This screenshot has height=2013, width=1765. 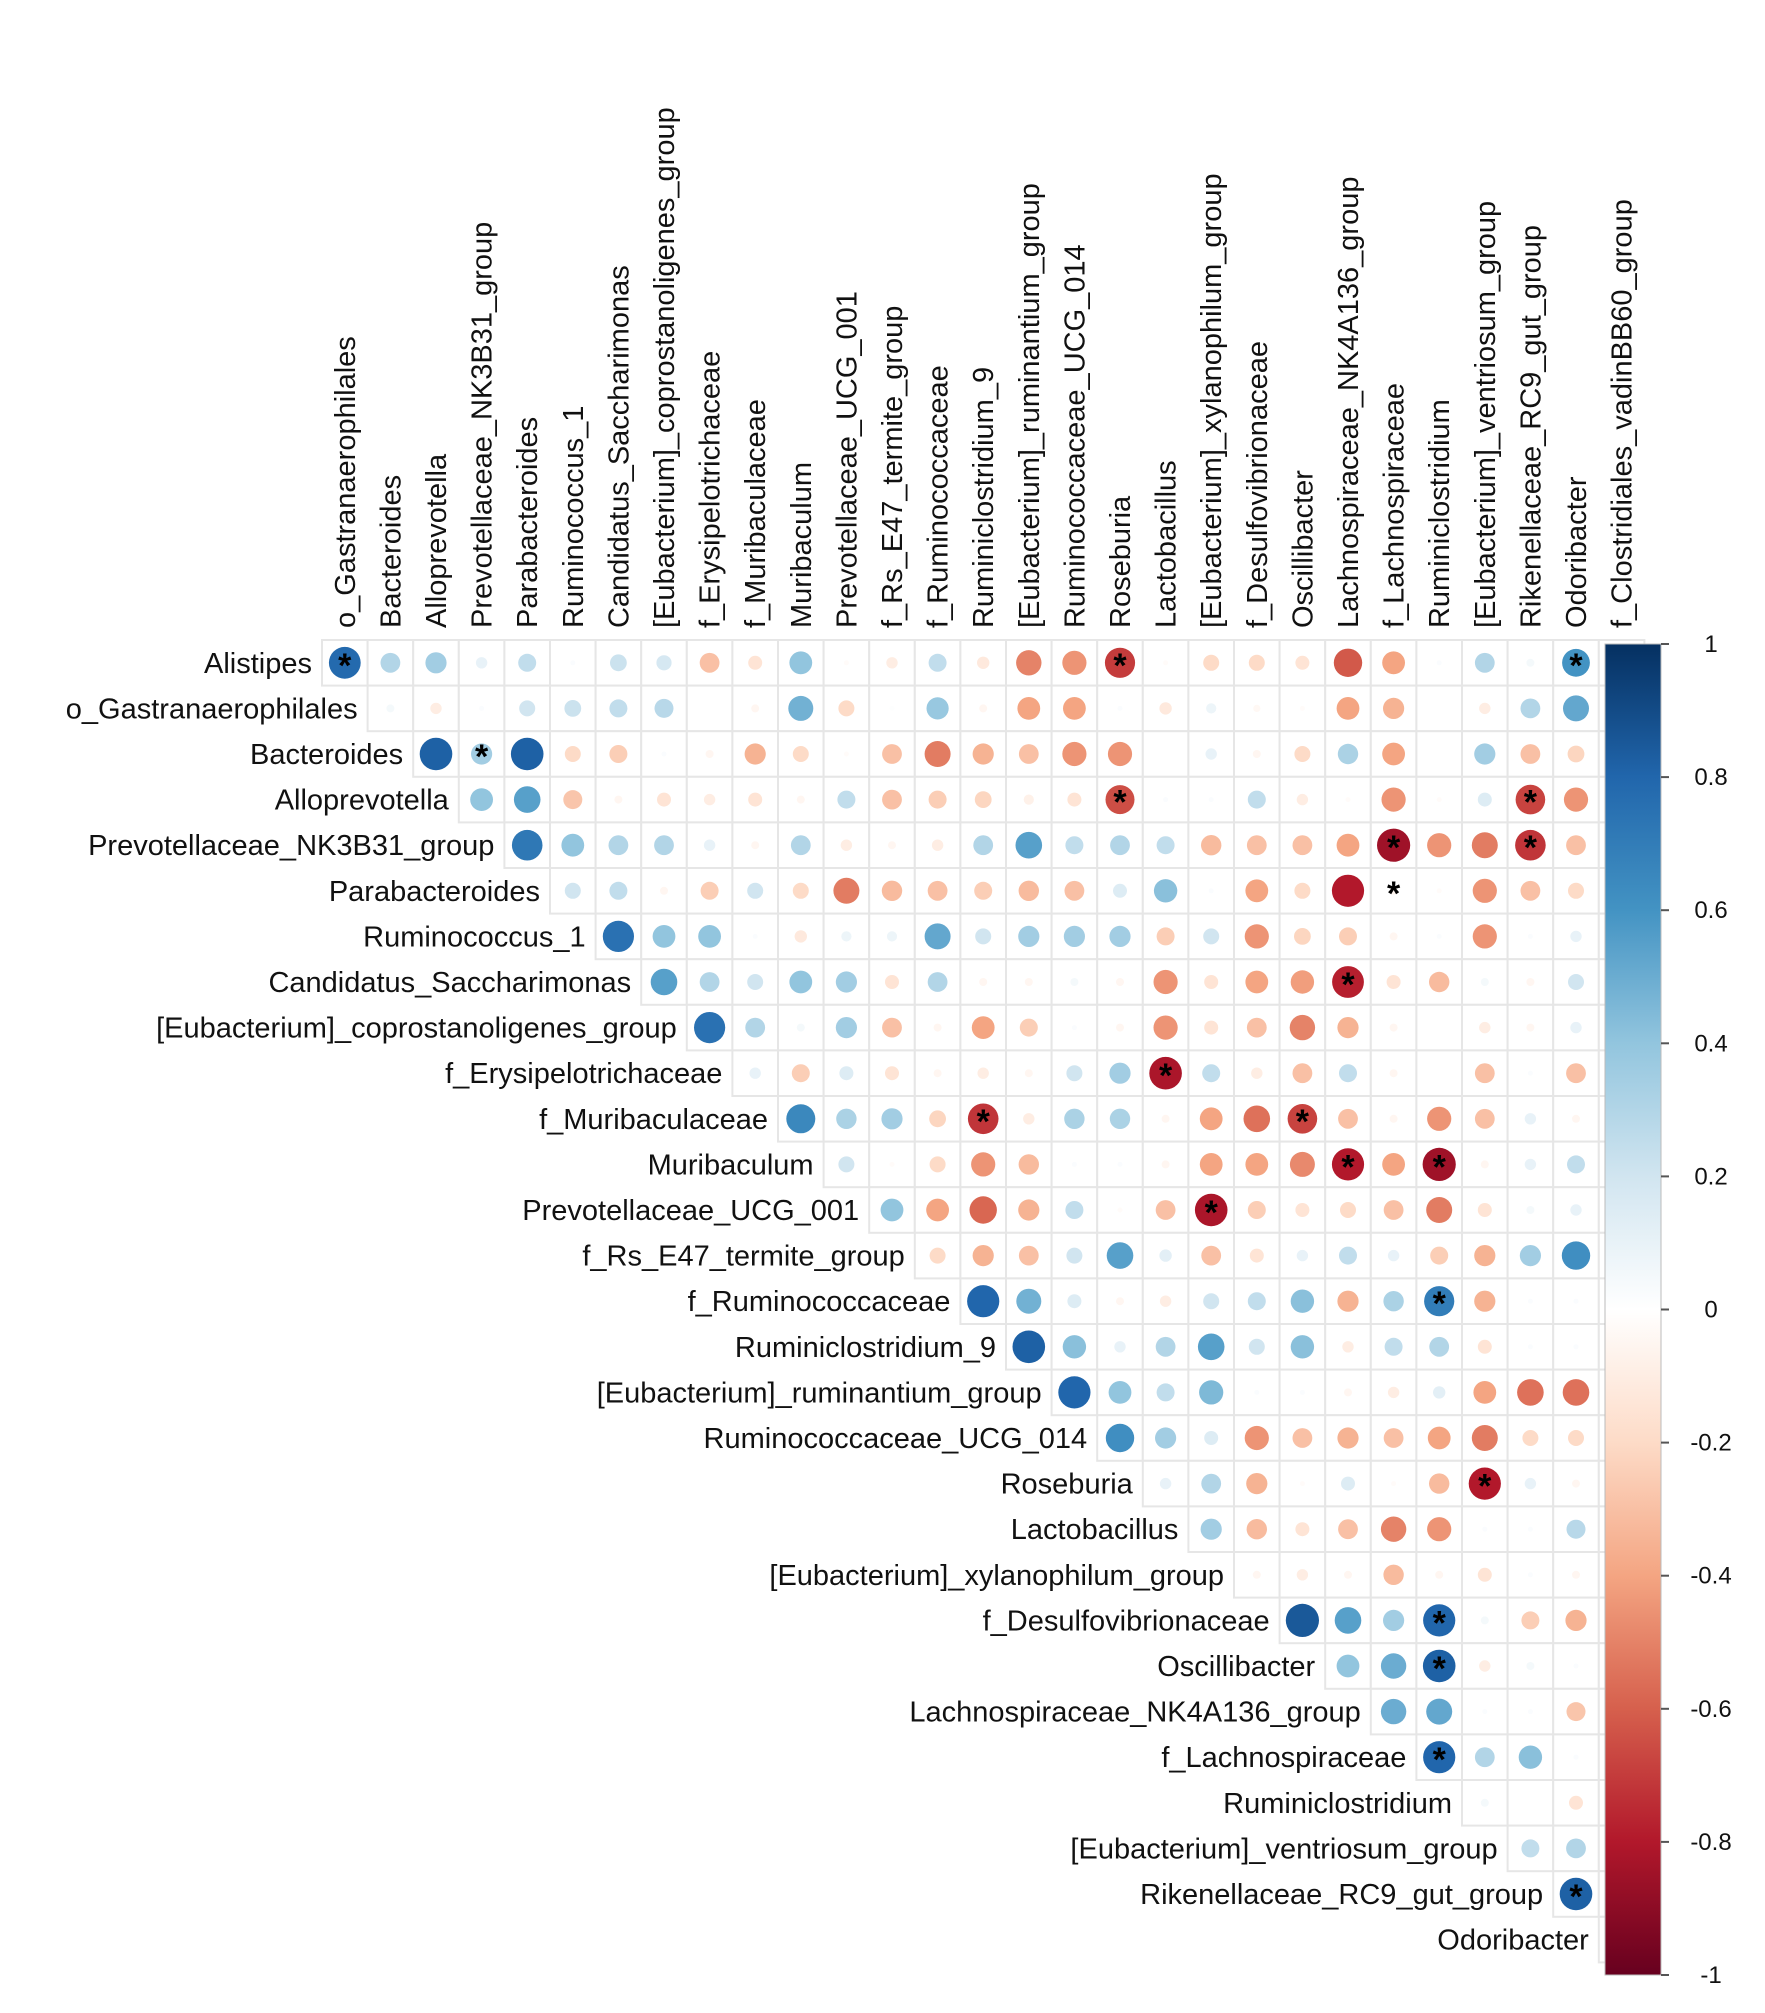 What do you see at coordinates (449, 983) in the screenshot?
I see `row-label: Candidatus_Saccharimonas` at bounding box center [449, 983].